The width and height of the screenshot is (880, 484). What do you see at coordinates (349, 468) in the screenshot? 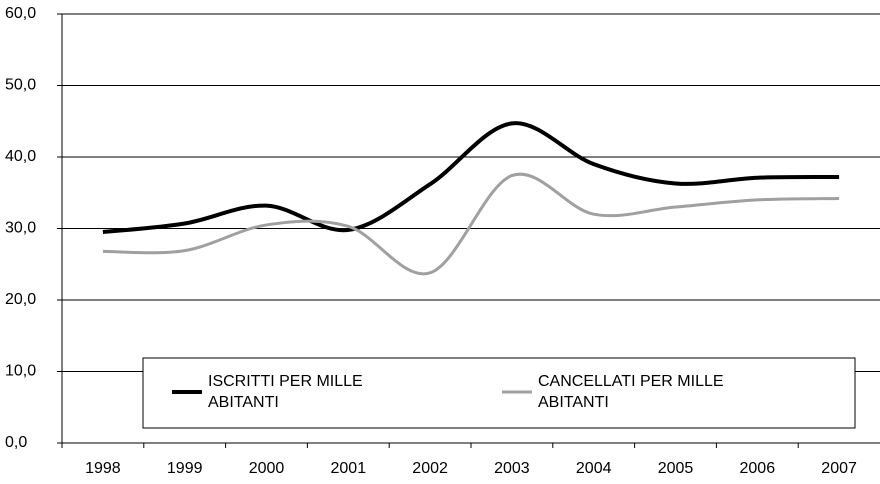
I see `x-tick-label: 2001` at bounding box center [349, 468].